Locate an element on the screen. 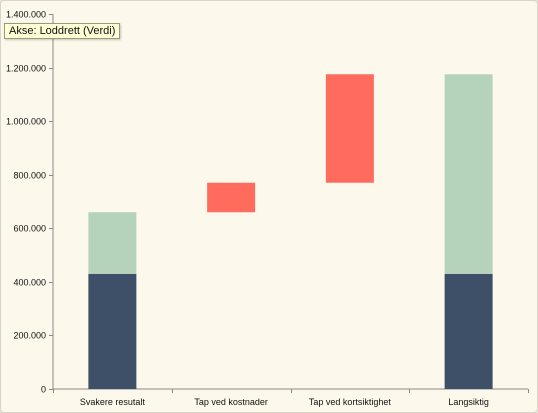 The height and width of the screenshot is (413, 538). y-tick-label: 400.000 is located at coordinates (29, 283).